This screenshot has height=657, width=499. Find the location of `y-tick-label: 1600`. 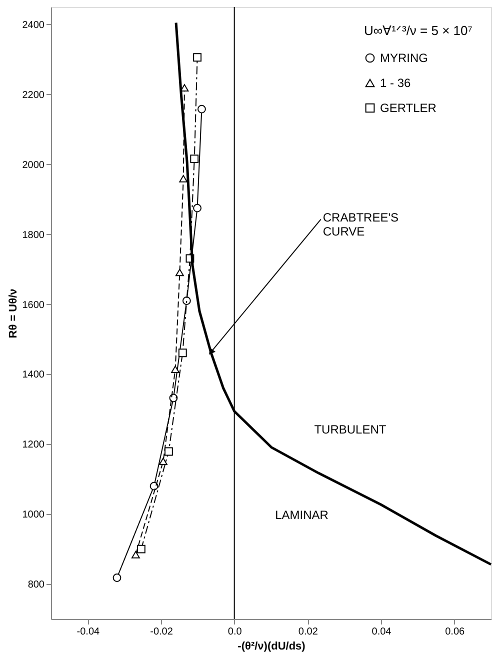

y-tick-label: 1600 is located at coordinates (33, 305).